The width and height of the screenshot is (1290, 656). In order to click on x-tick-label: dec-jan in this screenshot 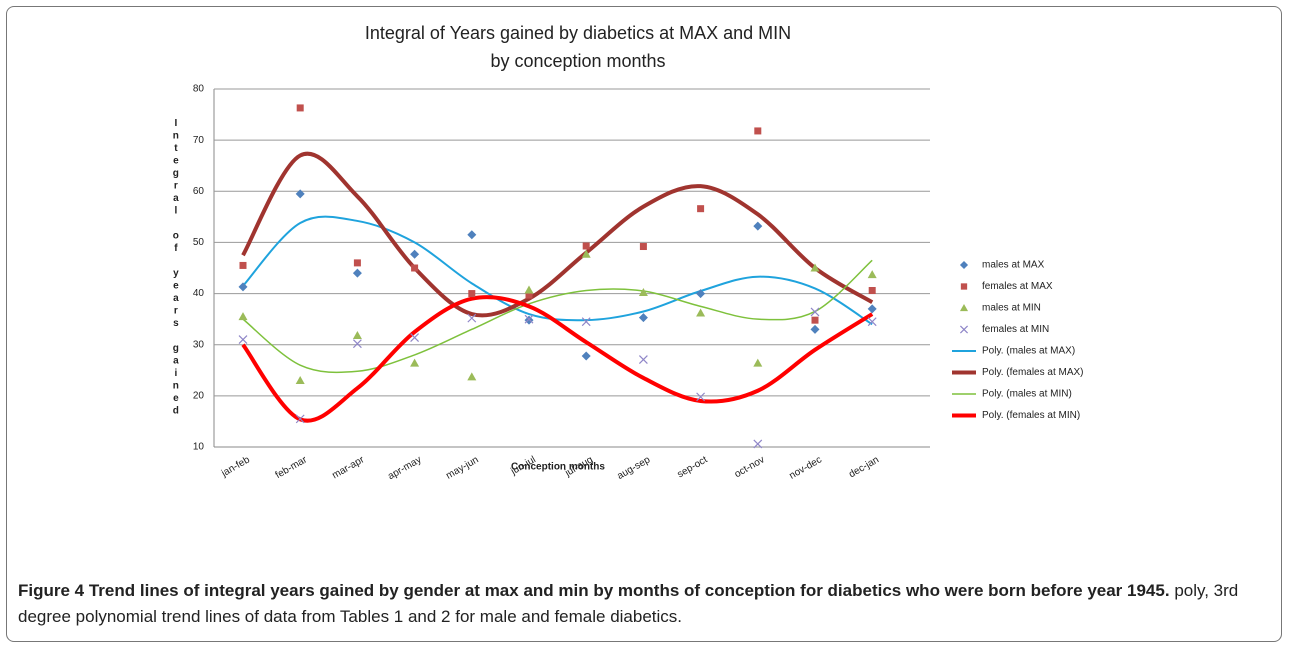, I will do `click(864, 467)`.